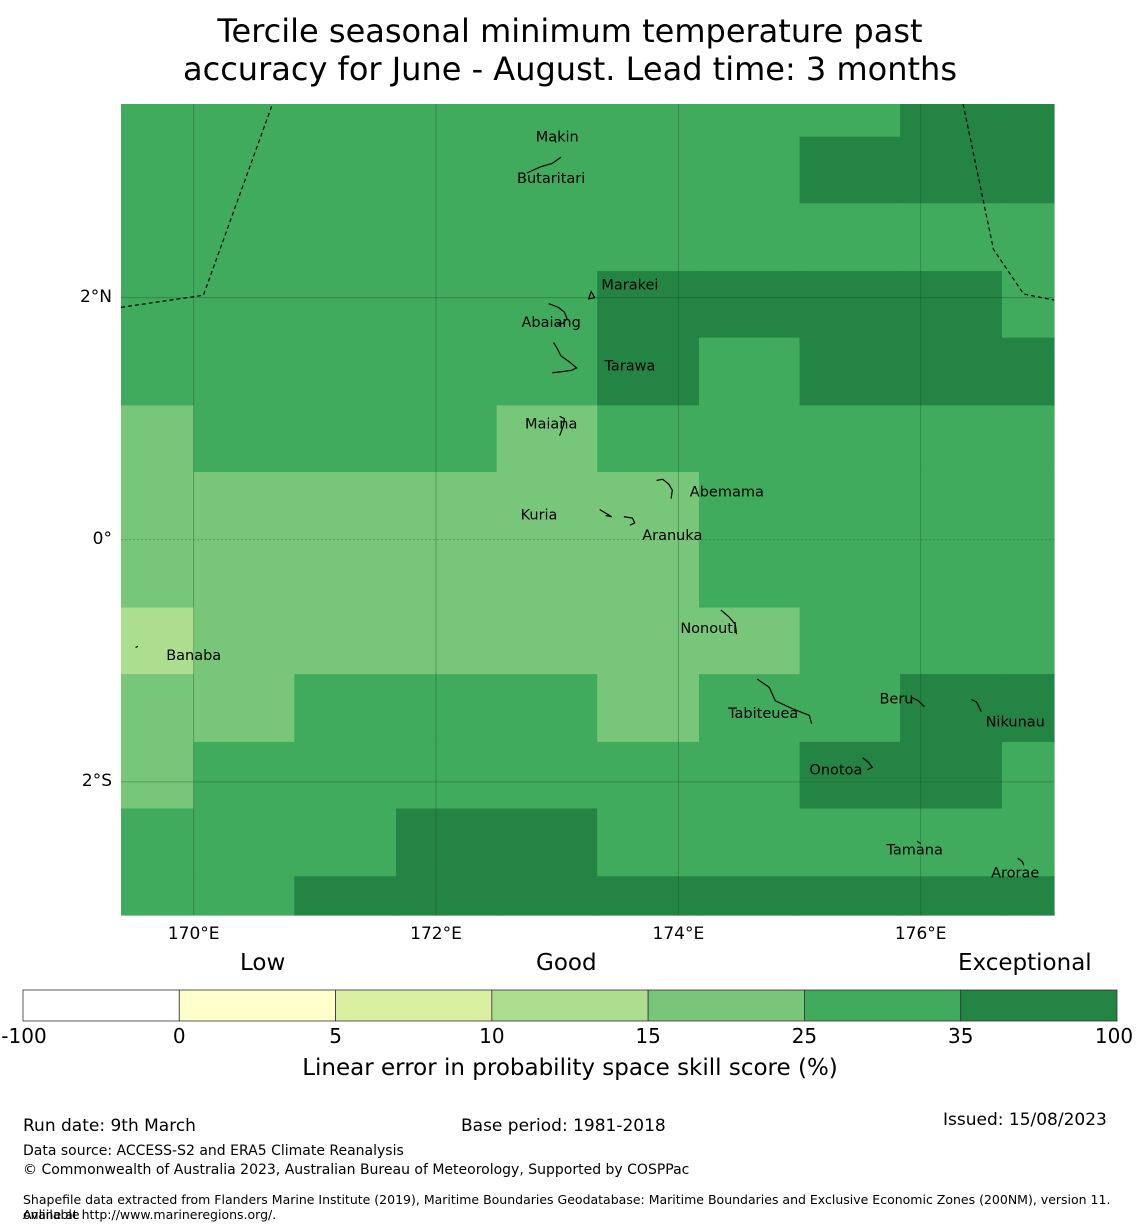  Describe the element at coordinates (563, 1126) in the screenshot. I see `base-period: Base period: 1981-2018` at that location.